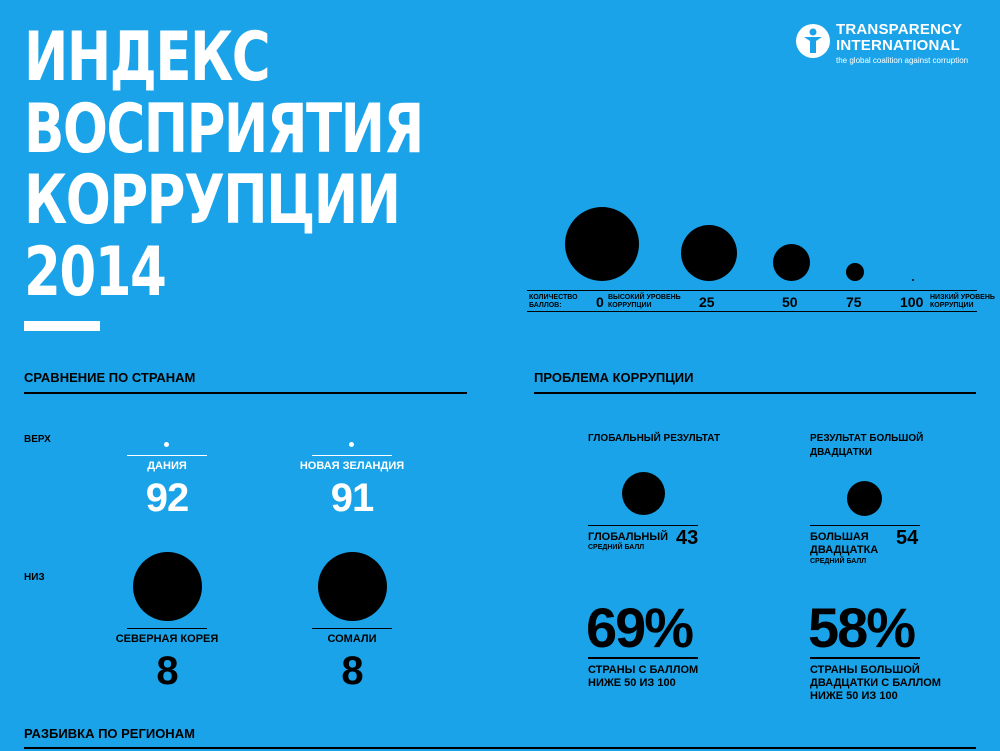  I want to click on bottom-label: НИЗ, so click(34, 577).